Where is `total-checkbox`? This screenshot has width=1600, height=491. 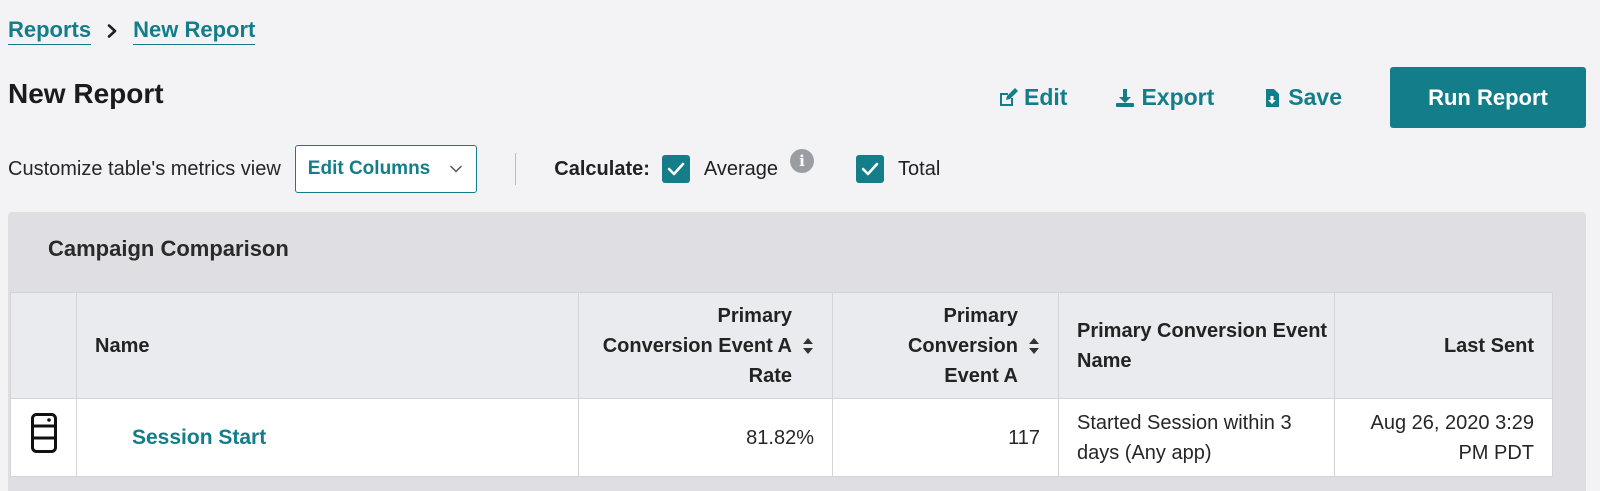
total-checkbox is located at coordinates (870, 169).